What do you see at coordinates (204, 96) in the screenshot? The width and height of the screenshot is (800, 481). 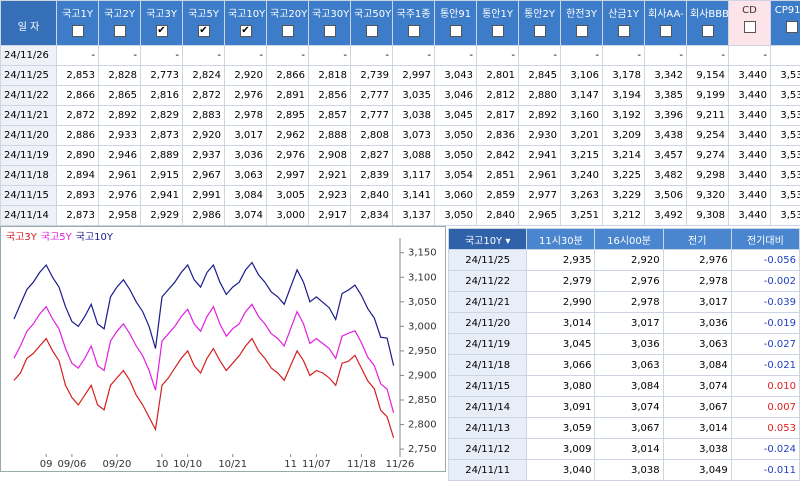 I see `rate-cell: 2,872` at bounding box center [204, 96].